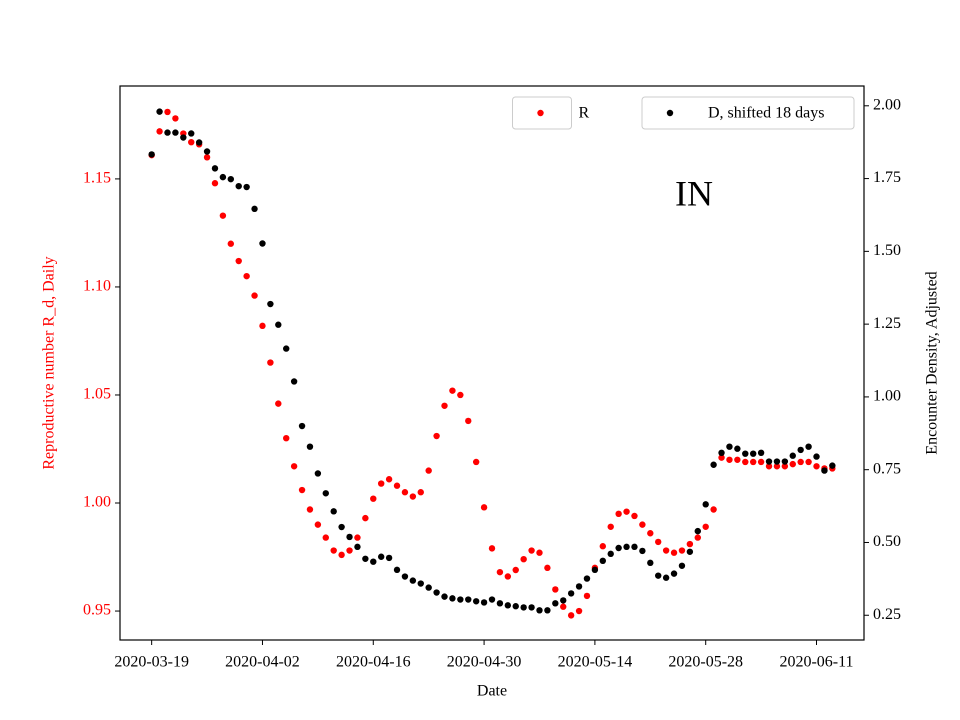  What do you see at coordinates (705, 662) in the screenshot?
I see `x-tick-label: 2020-05-28` at bounding box center [705, 662].